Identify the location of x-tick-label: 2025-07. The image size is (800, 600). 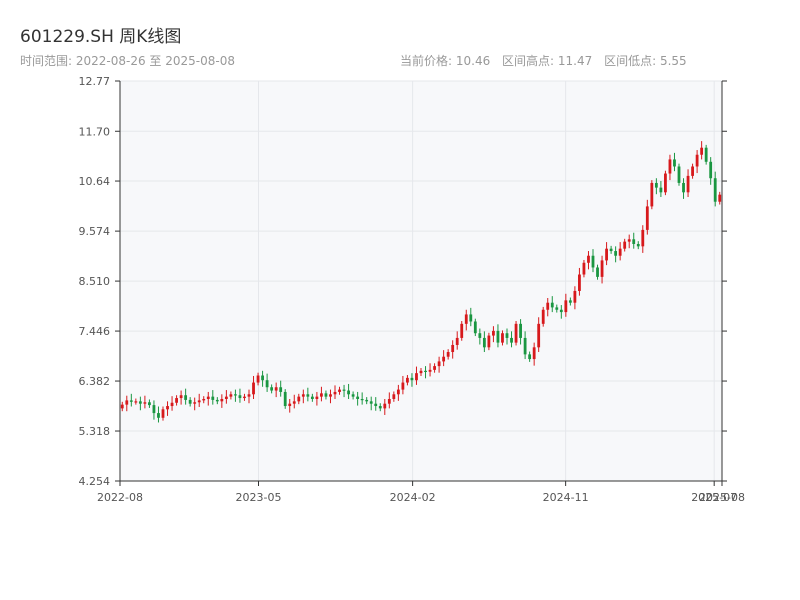
(714, 497).